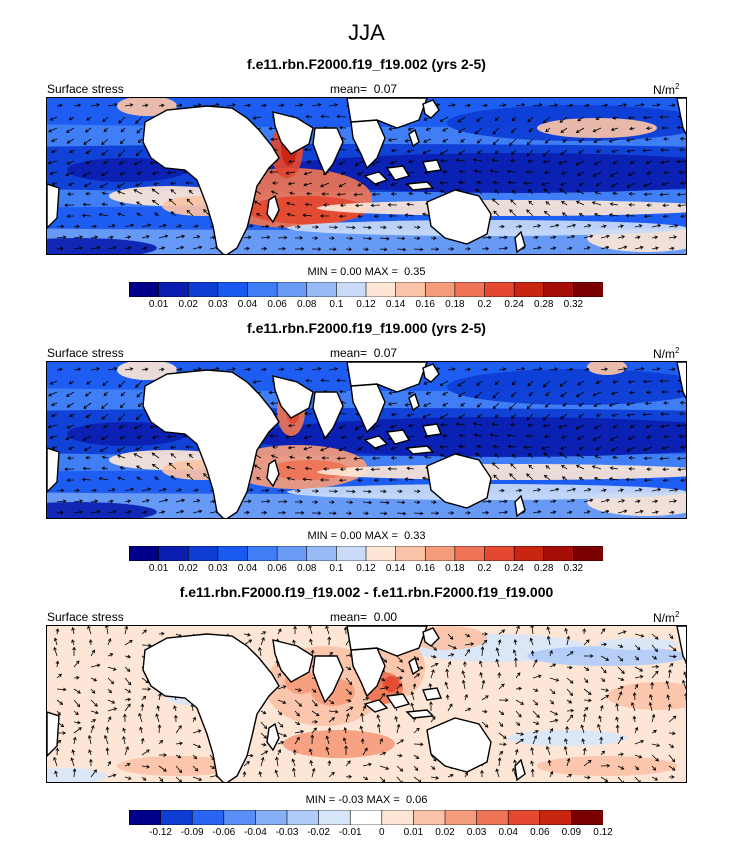 The height and width of the screenshot is (852, 733). Describe the element at coordinates (664, 354) in the screenshot. I see `panel-2-units-base: N/m` at that location.